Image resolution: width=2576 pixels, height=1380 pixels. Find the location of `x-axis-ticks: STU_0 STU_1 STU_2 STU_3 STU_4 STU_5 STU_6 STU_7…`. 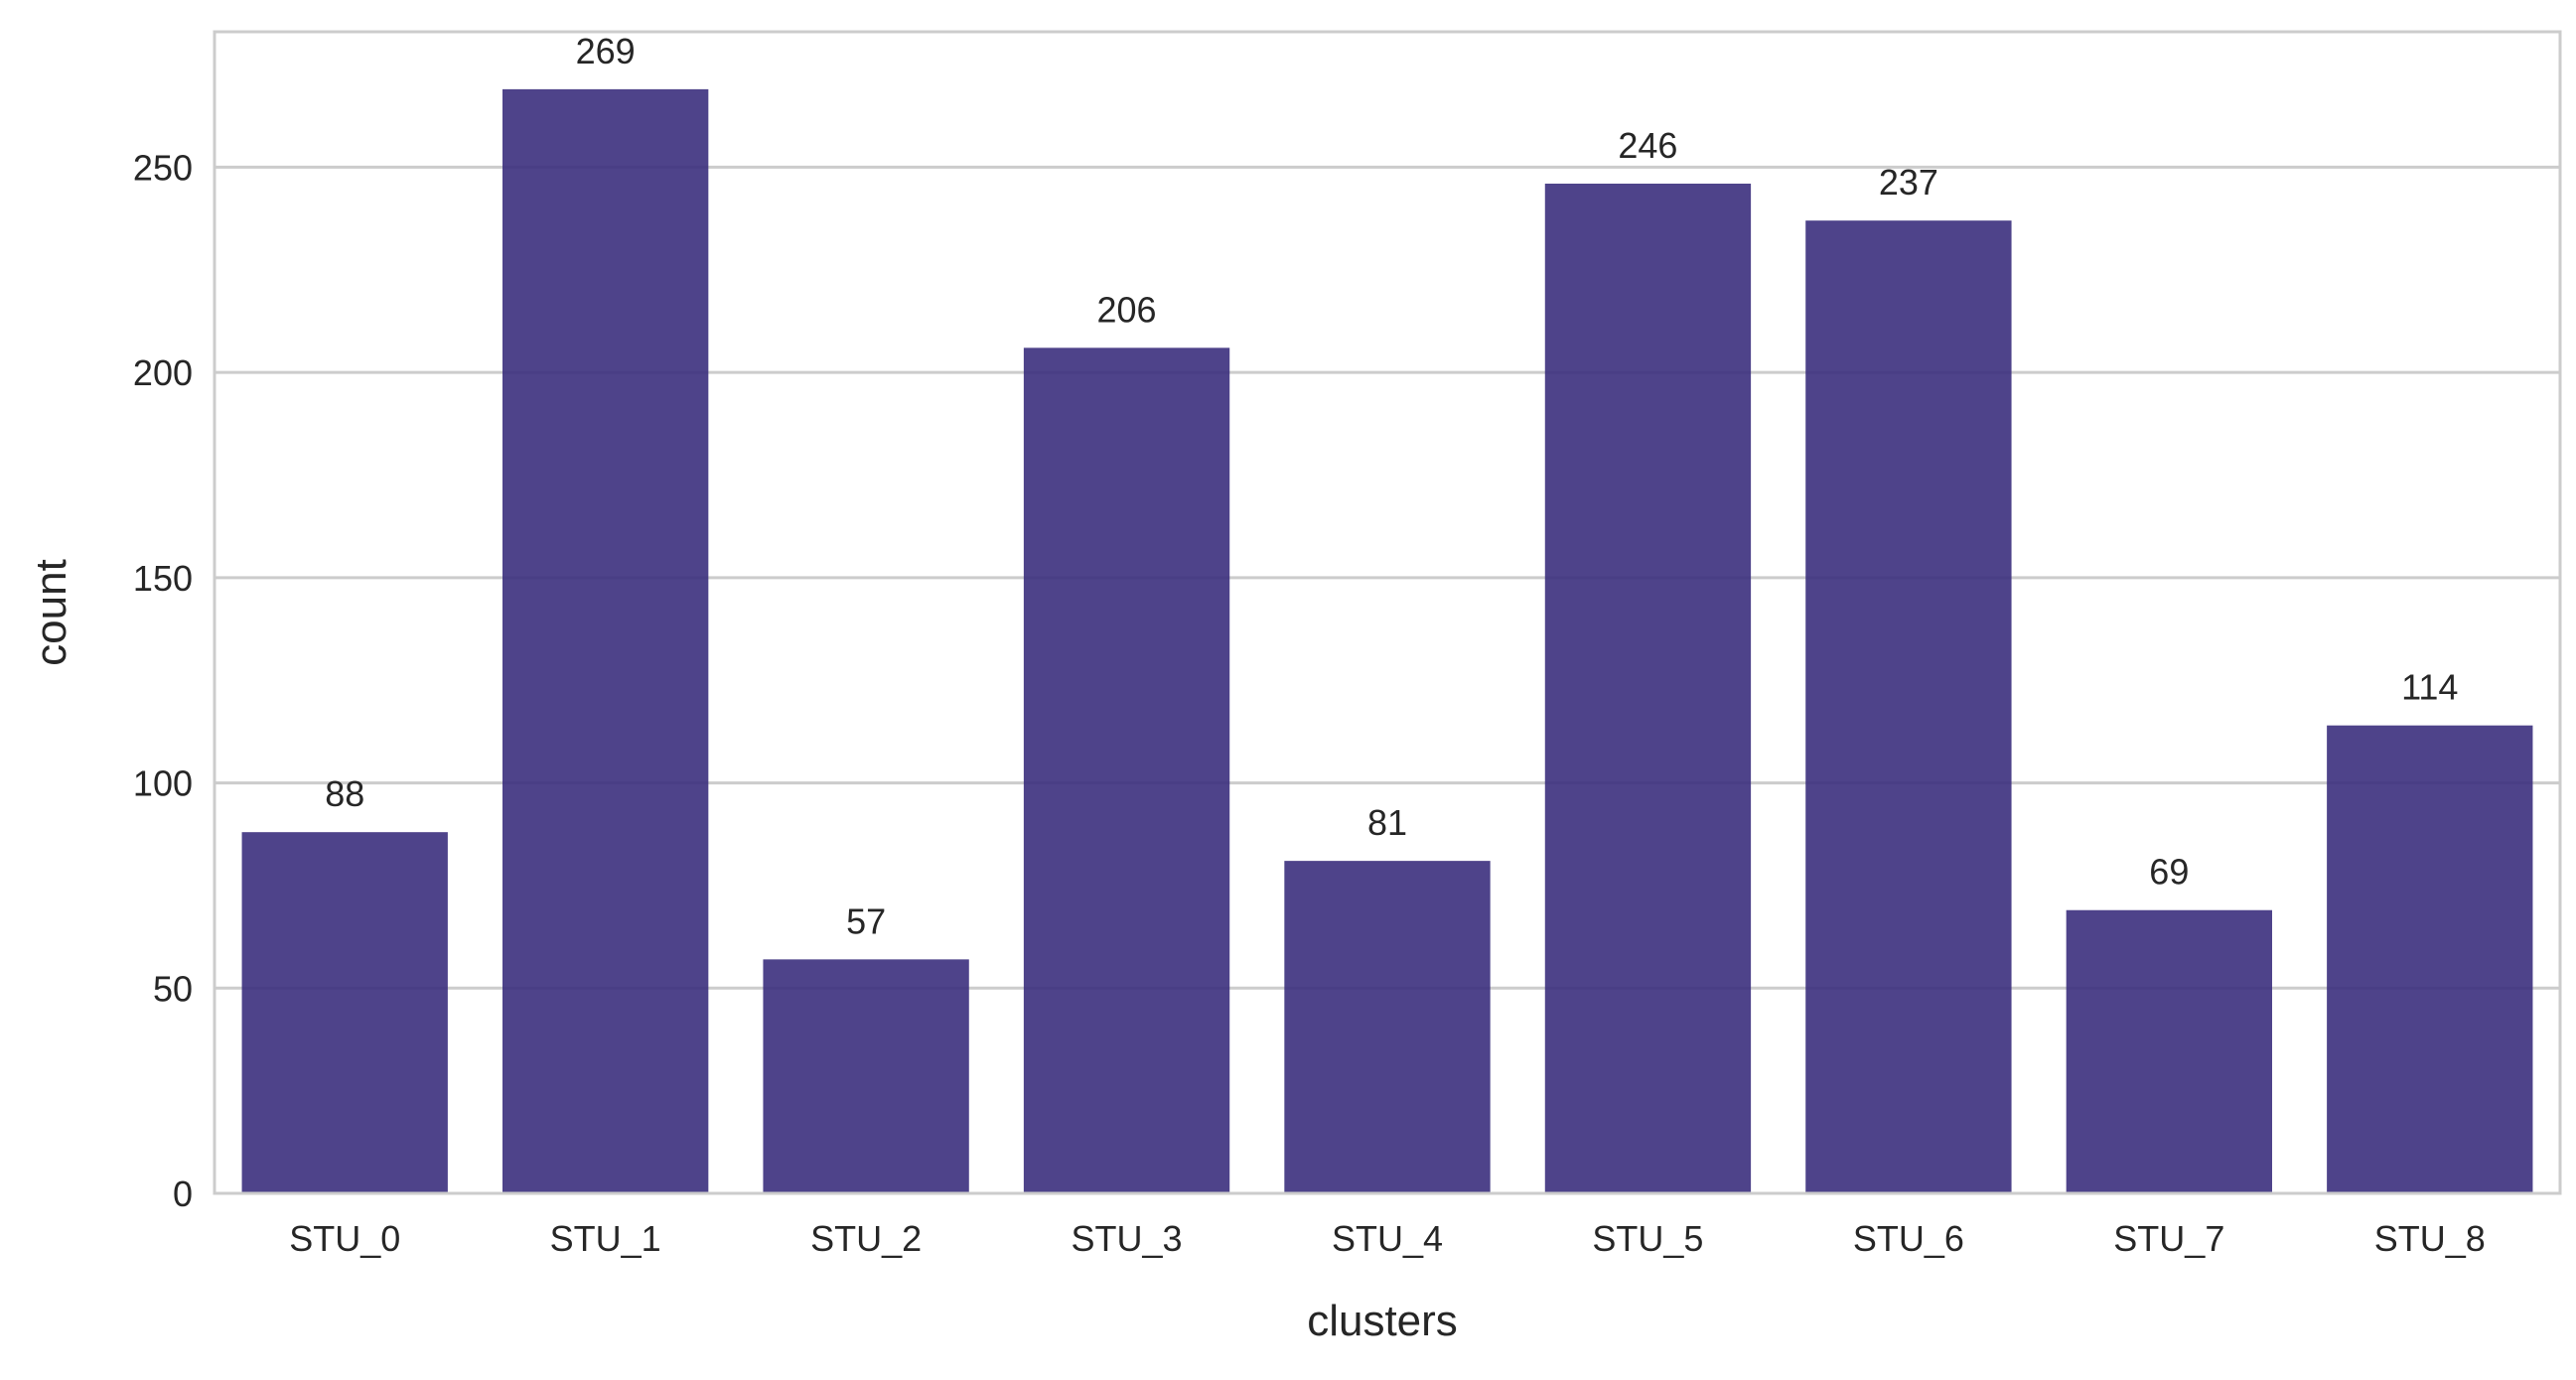

x-axis-ticks: STU_0 STU_1 STU_2 STU_3 STU_4 STU_5 STU_6 STU_7… is located at coordinates (1388, 1239).